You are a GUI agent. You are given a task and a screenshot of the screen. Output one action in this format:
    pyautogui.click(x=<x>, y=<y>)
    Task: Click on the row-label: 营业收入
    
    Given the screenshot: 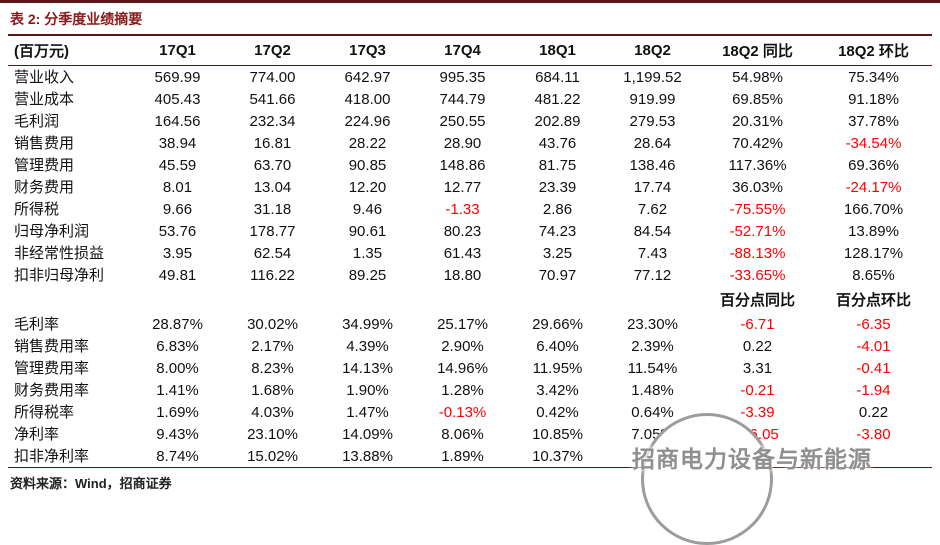 What is the action you would take?
    pyautogui.click(x=44, y=77)
    